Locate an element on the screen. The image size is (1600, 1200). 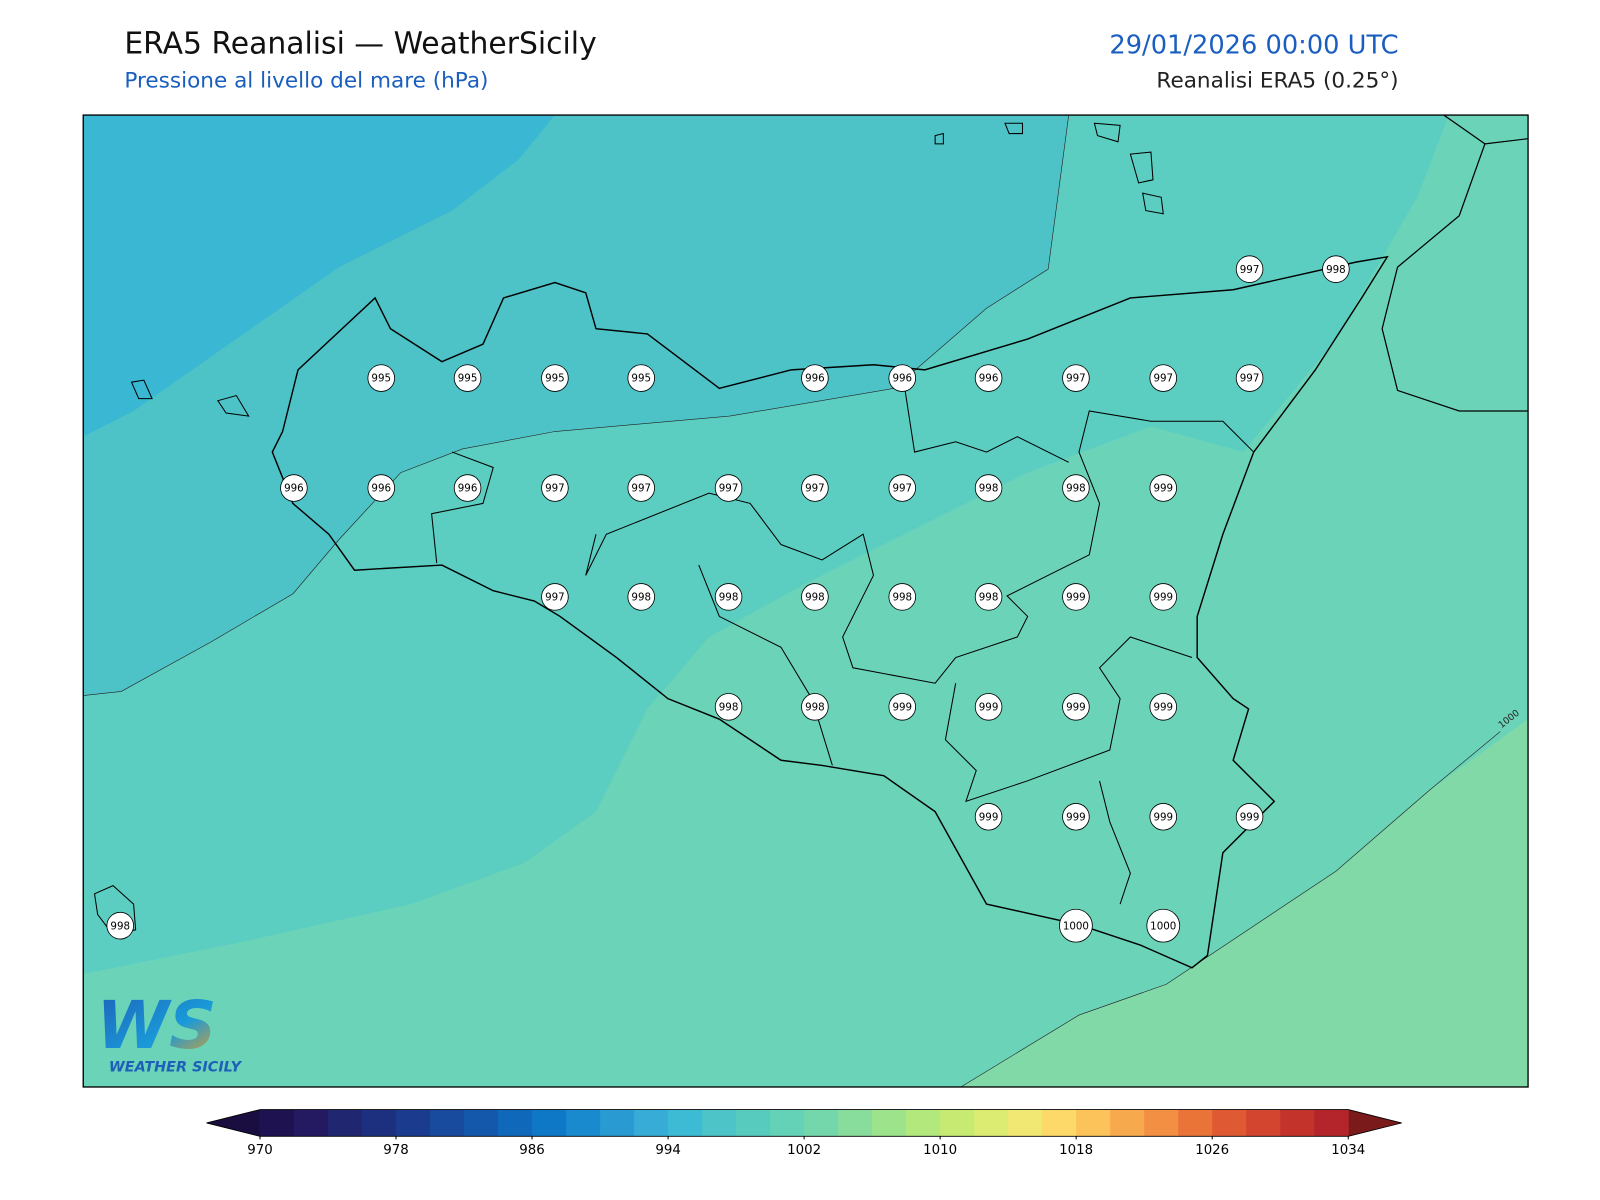
field-low is located at coordinates (319, 276).